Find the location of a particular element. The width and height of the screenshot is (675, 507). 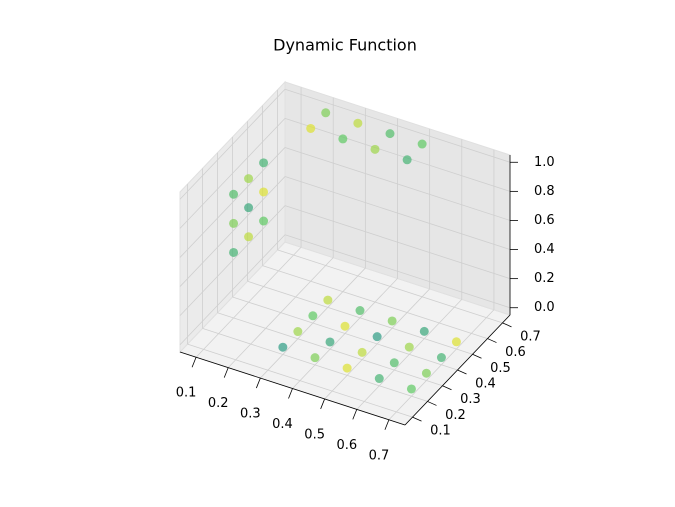

z-tick-label: 0.2 is located at coordinates (544, 278).